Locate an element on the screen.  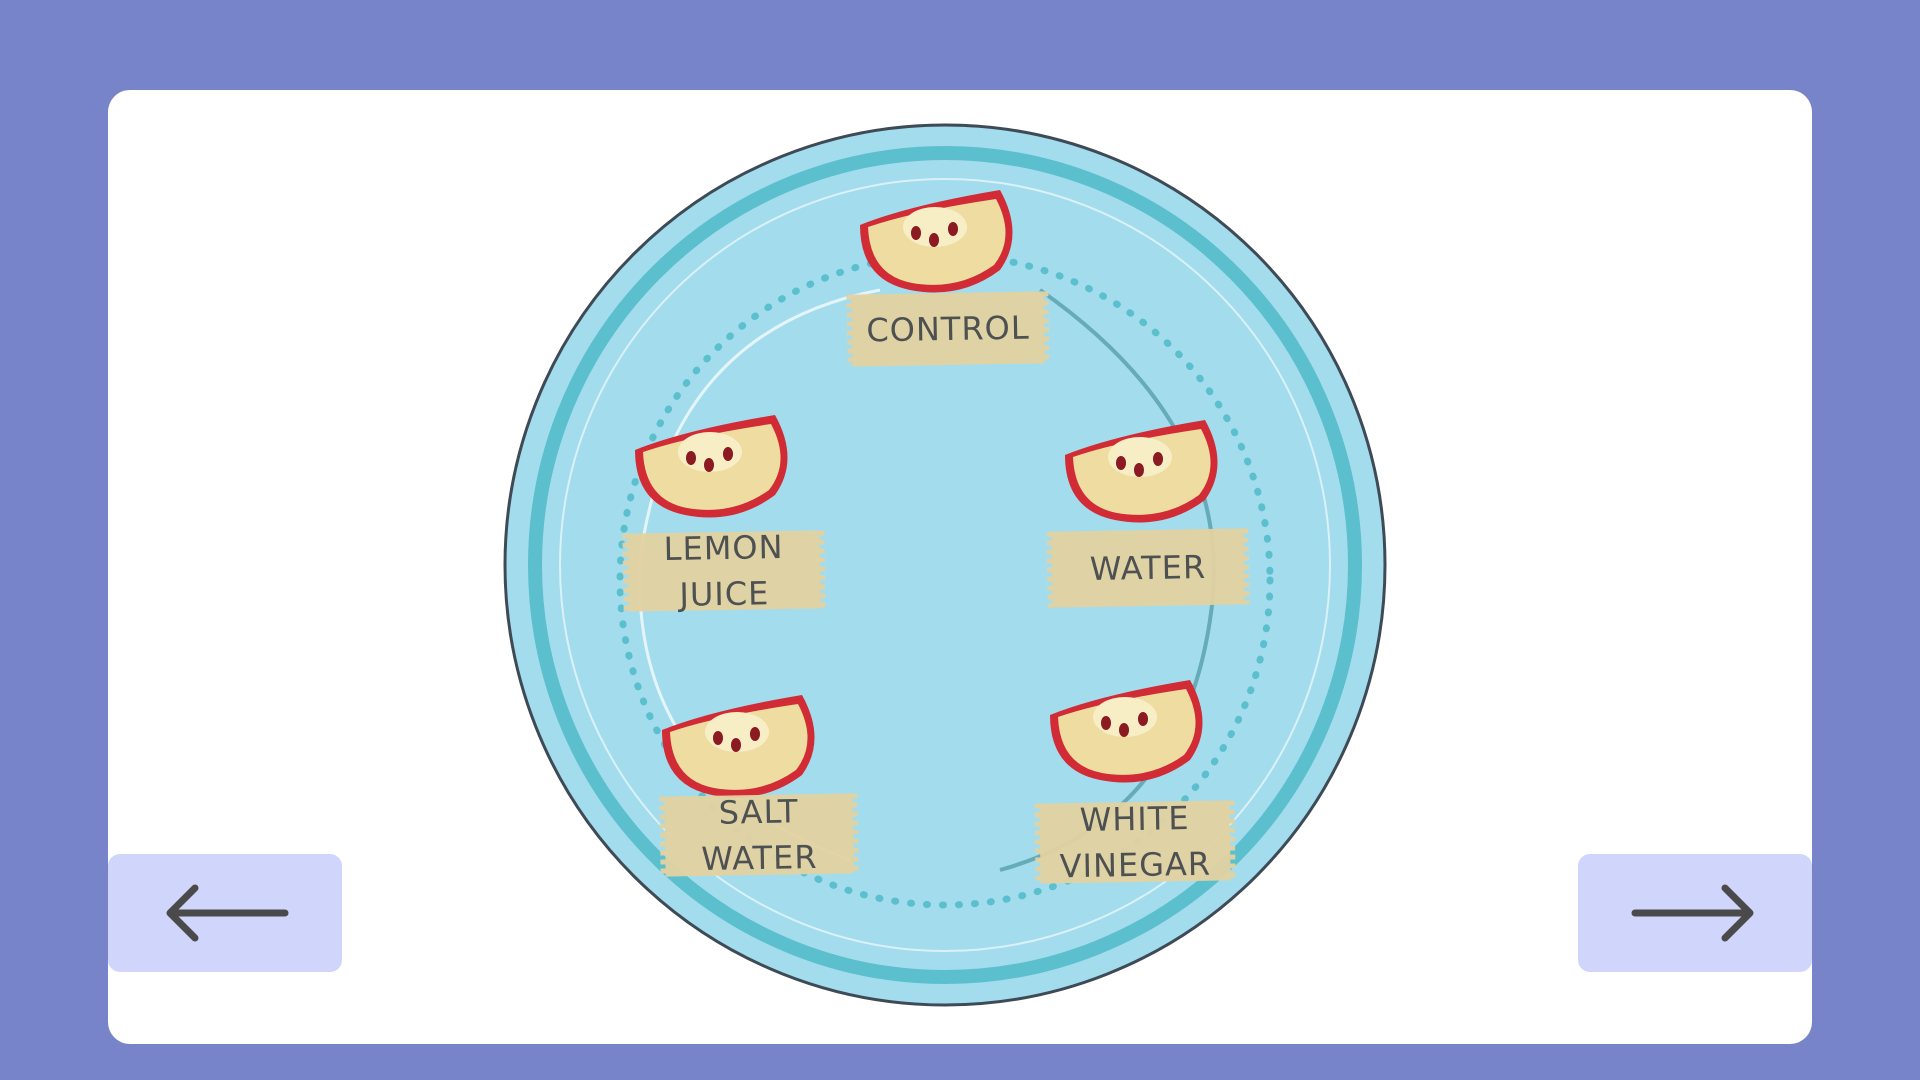
arrow-left-icon is located at coordinates (227, 913).